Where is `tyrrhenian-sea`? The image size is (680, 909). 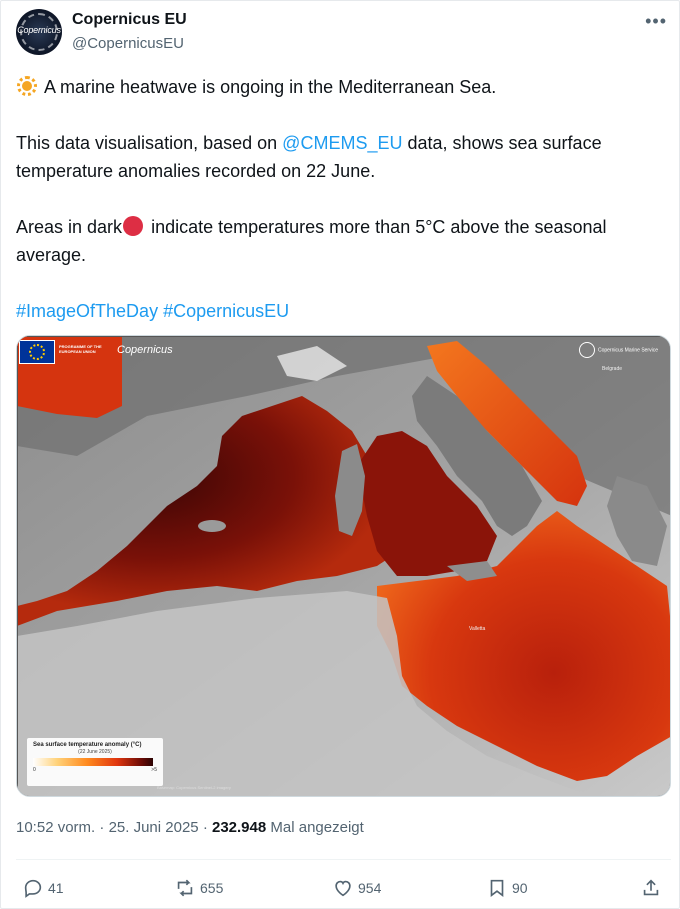
tyrrhenian-sea is located at coordinates (427, 503).